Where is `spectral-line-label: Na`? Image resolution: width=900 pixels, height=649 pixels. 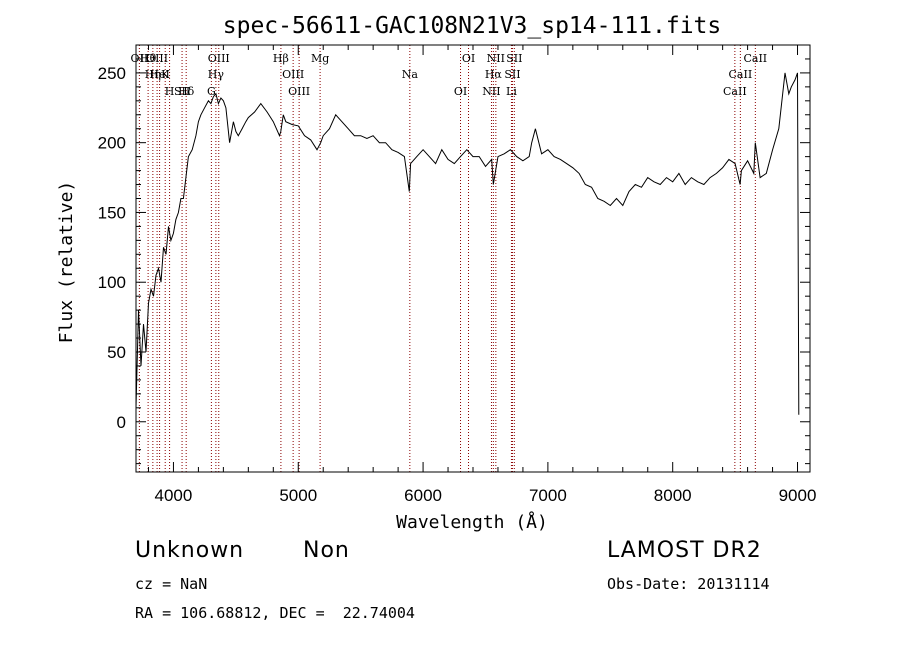
spectral-line-label: Na is located at coordinates (410, 74).